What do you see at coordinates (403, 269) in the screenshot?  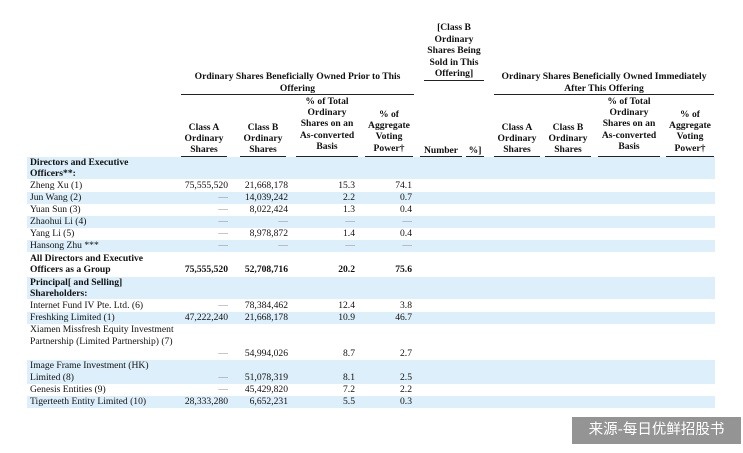 I see `cell-pct-vote: 75.6` at bounding box center [403, 269].